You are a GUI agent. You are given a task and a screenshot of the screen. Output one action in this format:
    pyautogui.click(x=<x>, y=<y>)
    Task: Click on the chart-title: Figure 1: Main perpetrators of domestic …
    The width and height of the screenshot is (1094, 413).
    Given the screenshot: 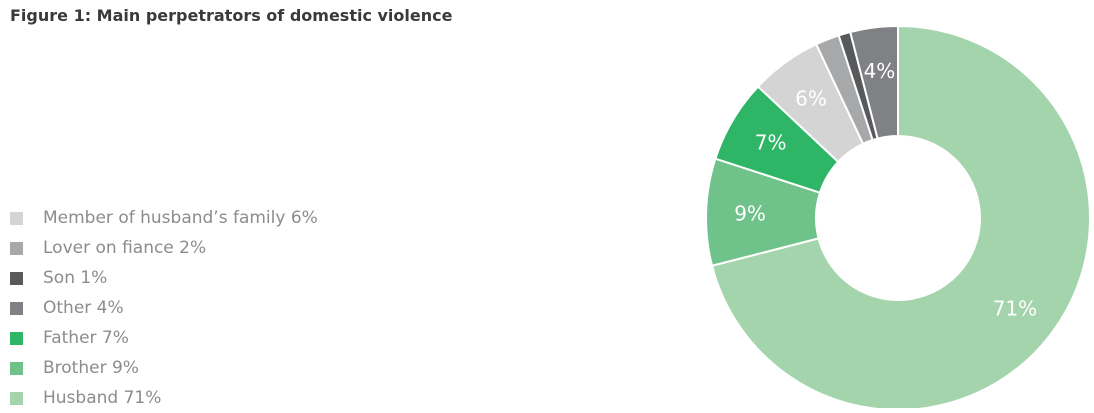 What is the action you would take?
    pyautogui.click(x=231, y=15)
    